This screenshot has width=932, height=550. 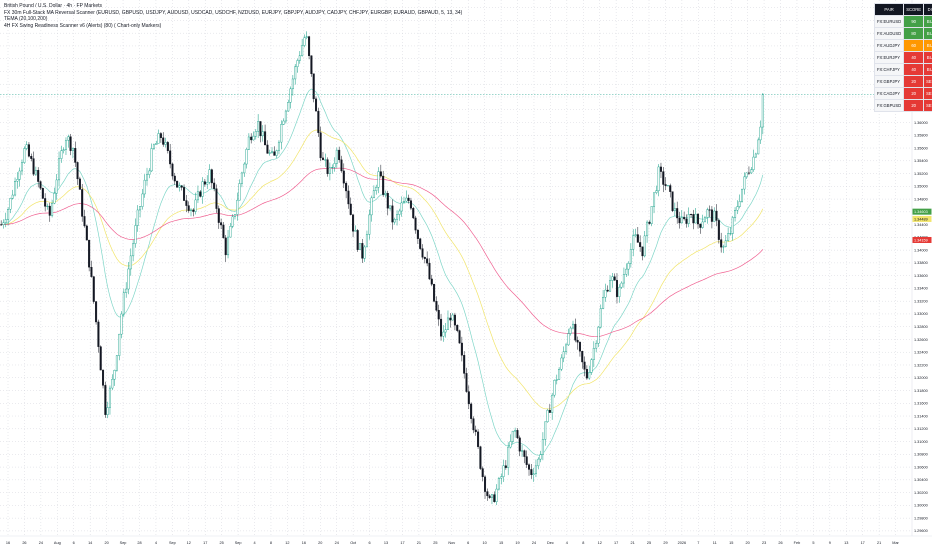 I want to click on scanner-row: FX:EURJPY40BUY, so click(x=902, y=57).